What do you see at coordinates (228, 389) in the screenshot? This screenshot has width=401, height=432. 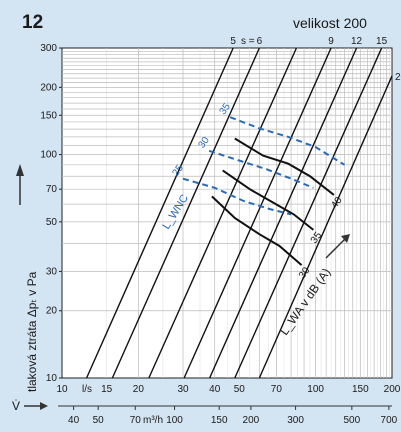 I see `x-tick-labels: 10 15 20 30 40 50 70 100 150 200` at bounding box center [228, 389].